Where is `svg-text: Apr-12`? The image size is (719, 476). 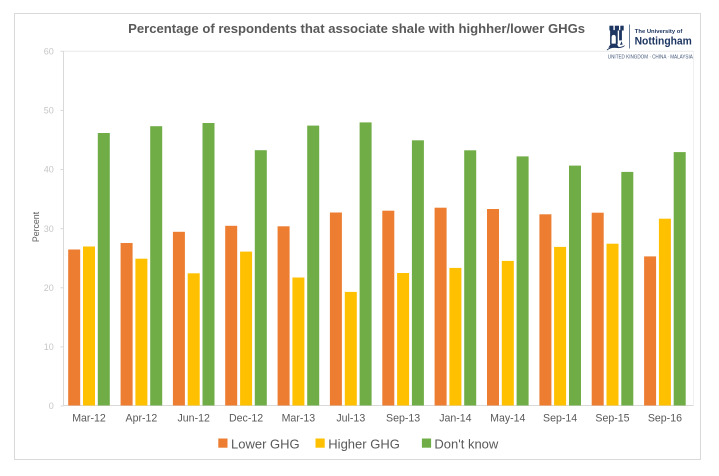 svg-text: Apr-12 is located at coordinates (142, 419).